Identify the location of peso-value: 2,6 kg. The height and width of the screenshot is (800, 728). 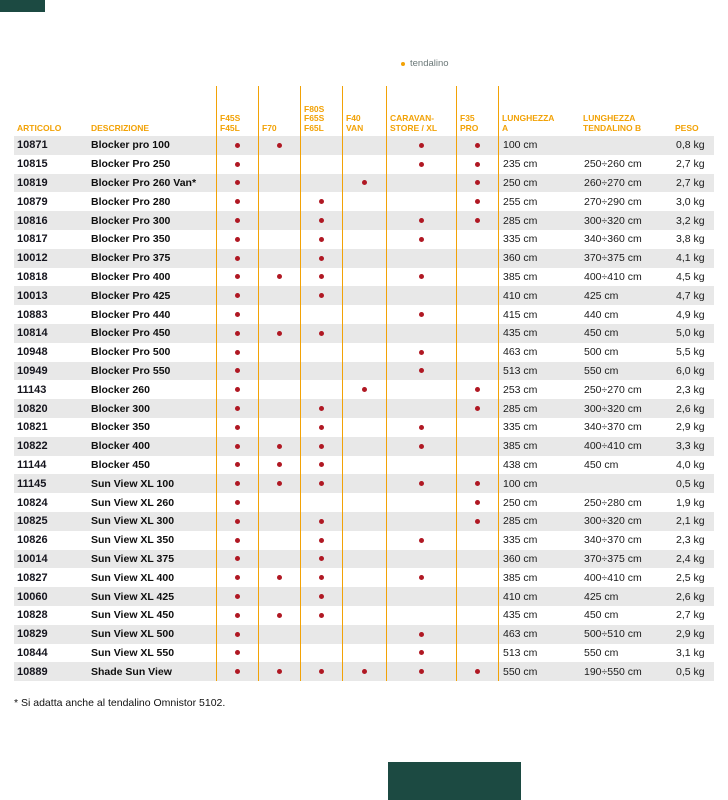
(690, 408).